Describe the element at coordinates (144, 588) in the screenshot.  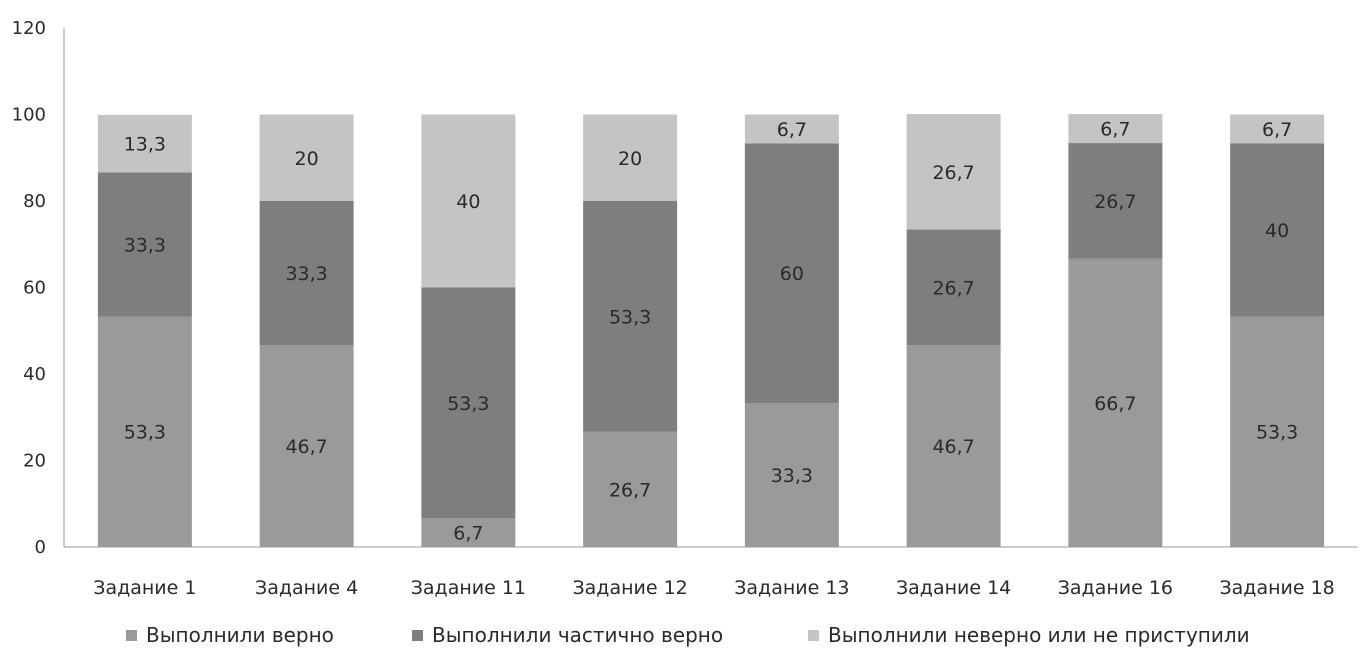
I see `x-tick-label: Задание 1` at that location.